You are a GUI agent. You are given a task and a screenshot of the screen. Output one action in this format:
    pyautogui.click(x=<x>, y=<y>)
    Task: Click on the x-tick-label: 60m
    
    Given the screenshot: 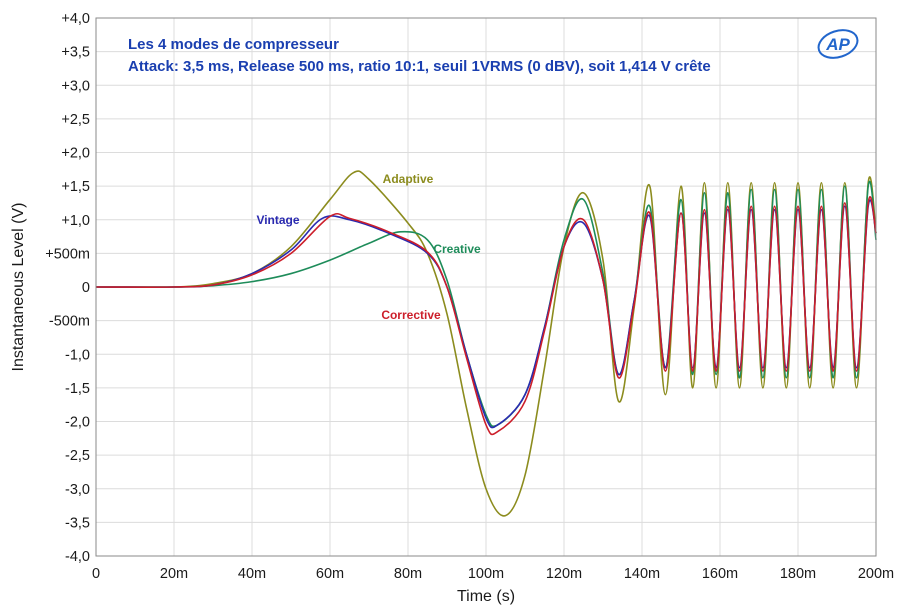 What is the action you would take?
    pyautogui.click(x=330, y=574)
    